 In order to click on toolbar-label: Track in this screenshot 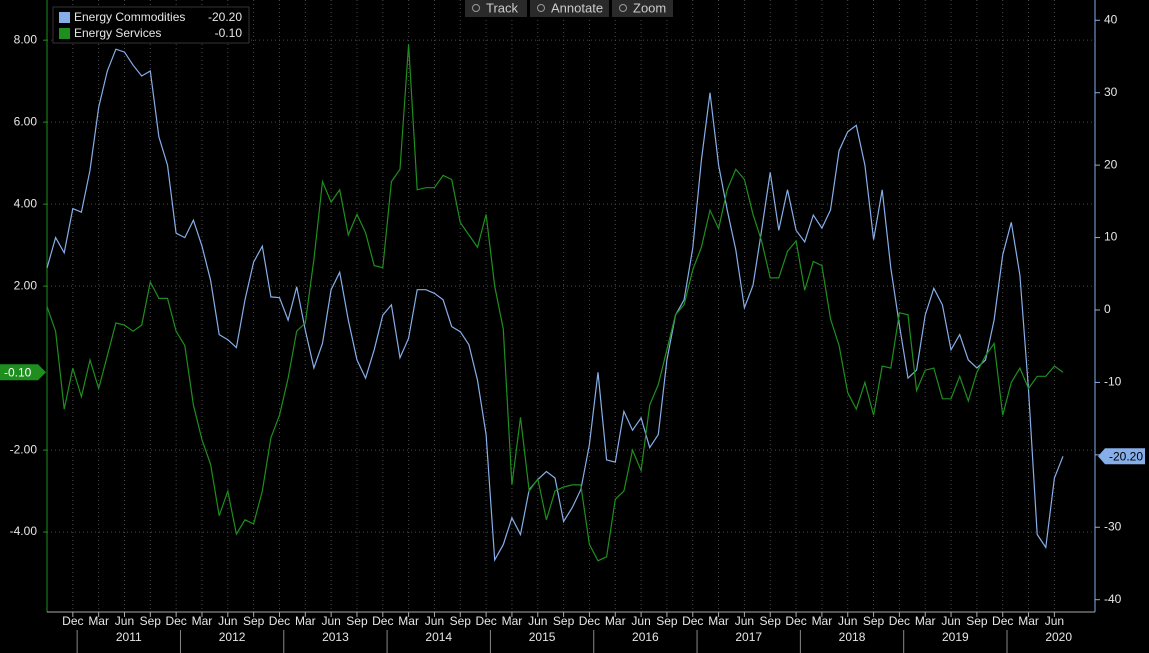, I will do `click(502, 7)`.